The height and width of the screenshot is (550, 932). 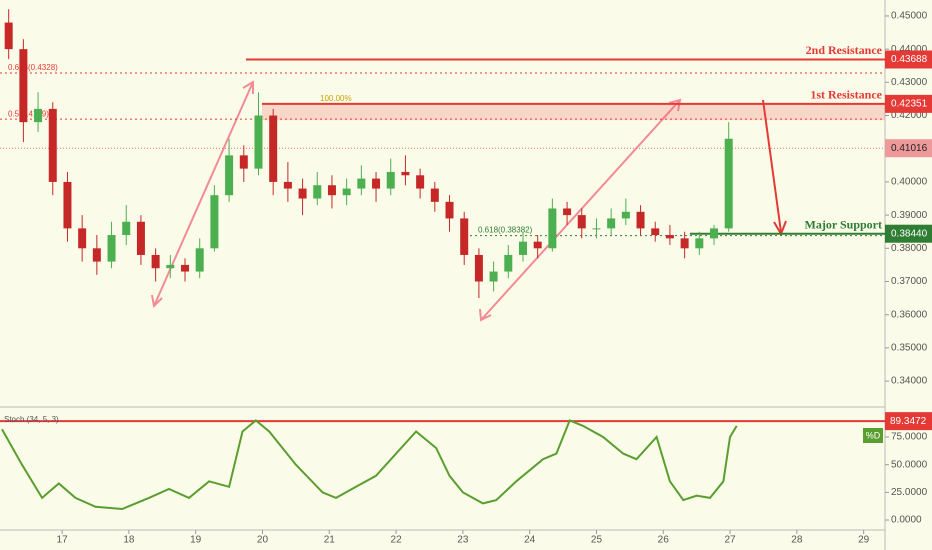 What do you see at coordinates (330, 540) in the screenshot?
I see `x-tick-label: 21` at bounding box center [330, 540].